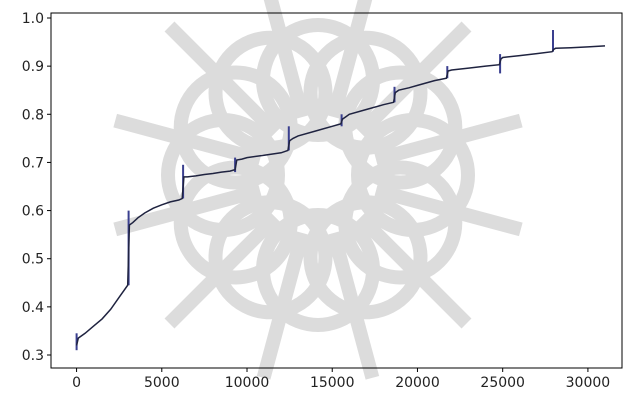 The height and width of the screenshot is (397, 627). What do you see at coordinates (162, 383) in the screenshot?
I see `x-tick-label: 5000` at bounding box center [162, 383].